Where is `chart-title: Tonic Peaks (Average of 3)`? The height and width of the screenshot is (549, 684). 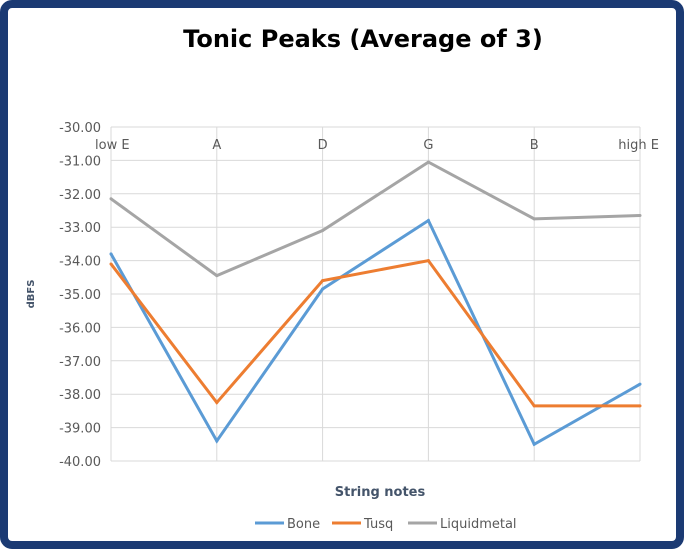
chart-title: Tonic Peaks (Average of 3) is located at coordinates (363, 39).